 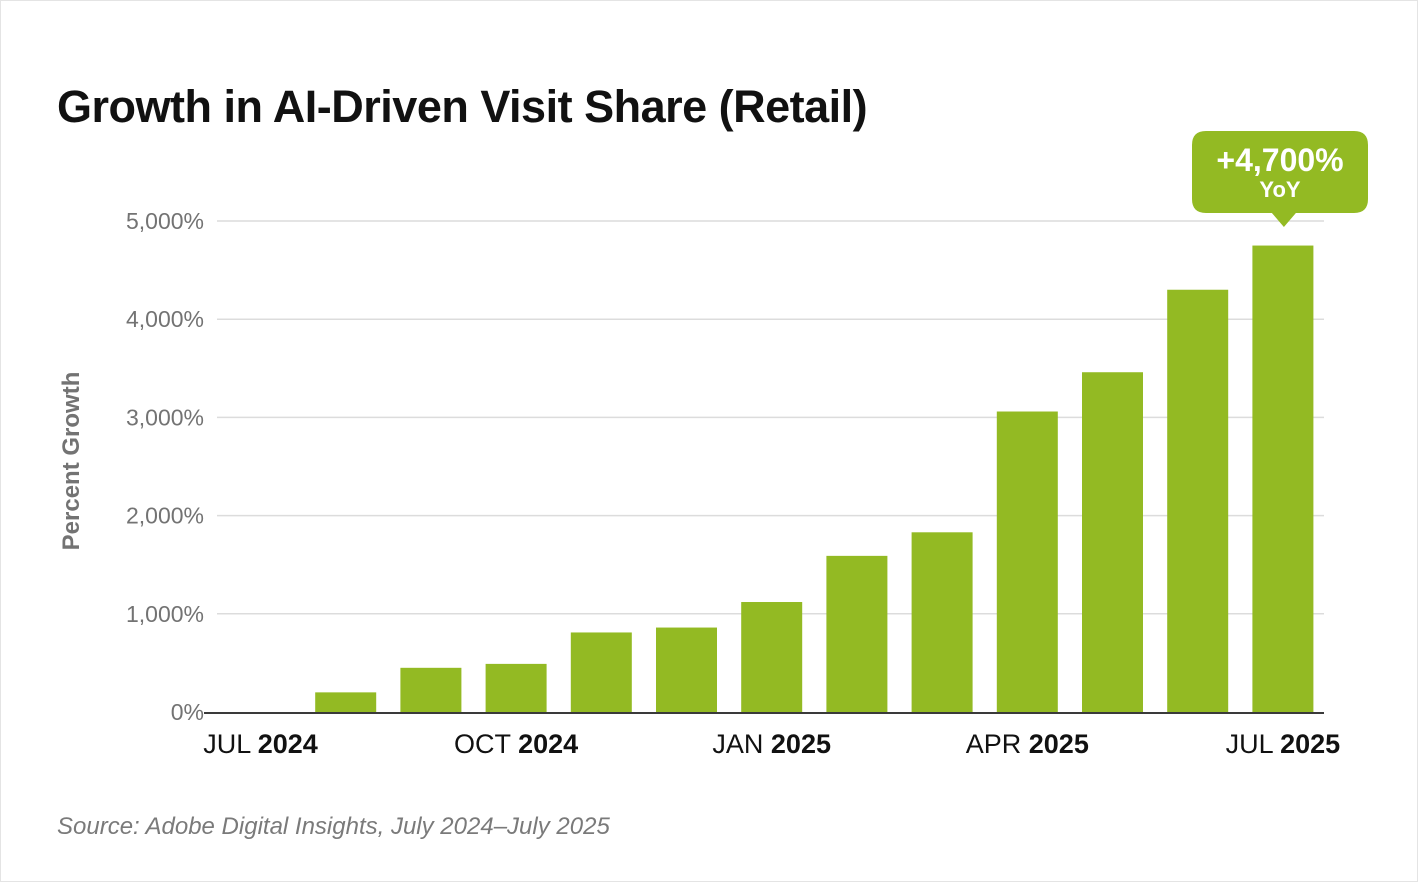 I want to click on y-tick-label: 3,000%, so click(x=165, y=417).